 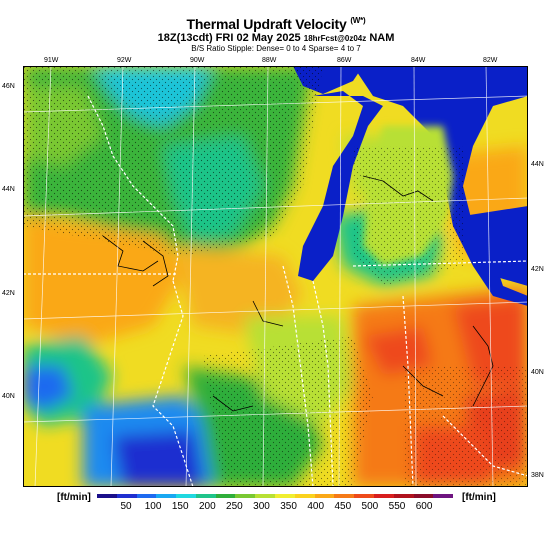 What do you see at coordinates (74, 497) in the screenshot?
I see `legend-unit-left: [ft/min]` at bounding box center [74, 497].